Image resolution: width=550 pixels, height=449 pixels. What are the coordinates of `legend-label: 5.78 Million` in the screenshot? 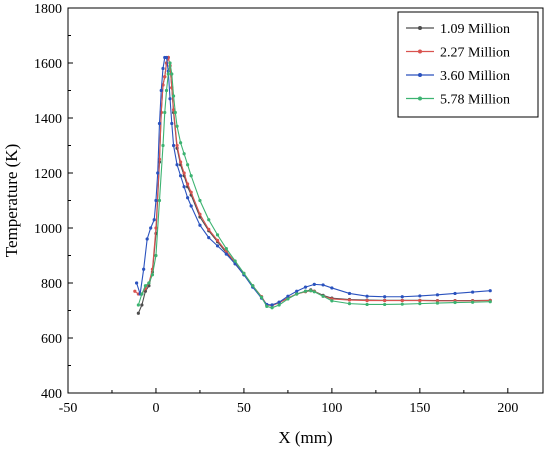 It's located at (475, 100).